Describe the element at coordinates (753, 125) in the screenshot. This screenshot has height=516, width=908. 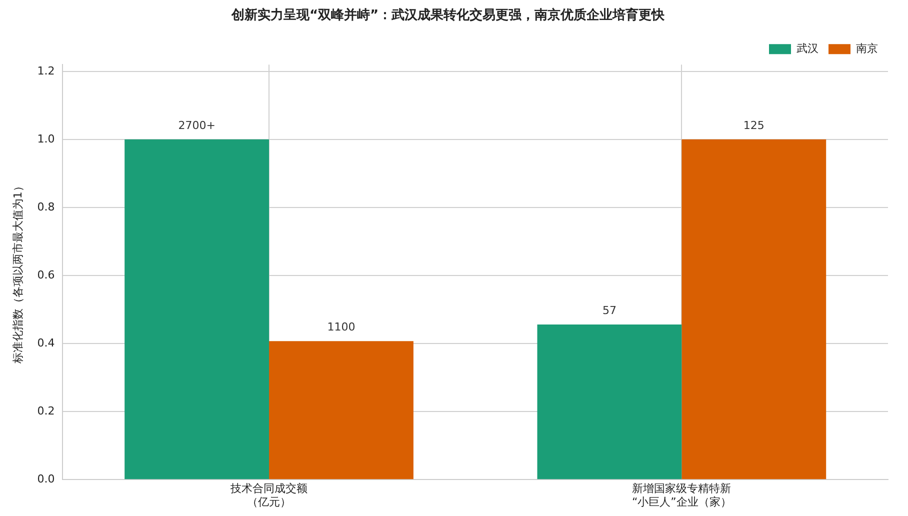
I see `annotation: 125` at that location.